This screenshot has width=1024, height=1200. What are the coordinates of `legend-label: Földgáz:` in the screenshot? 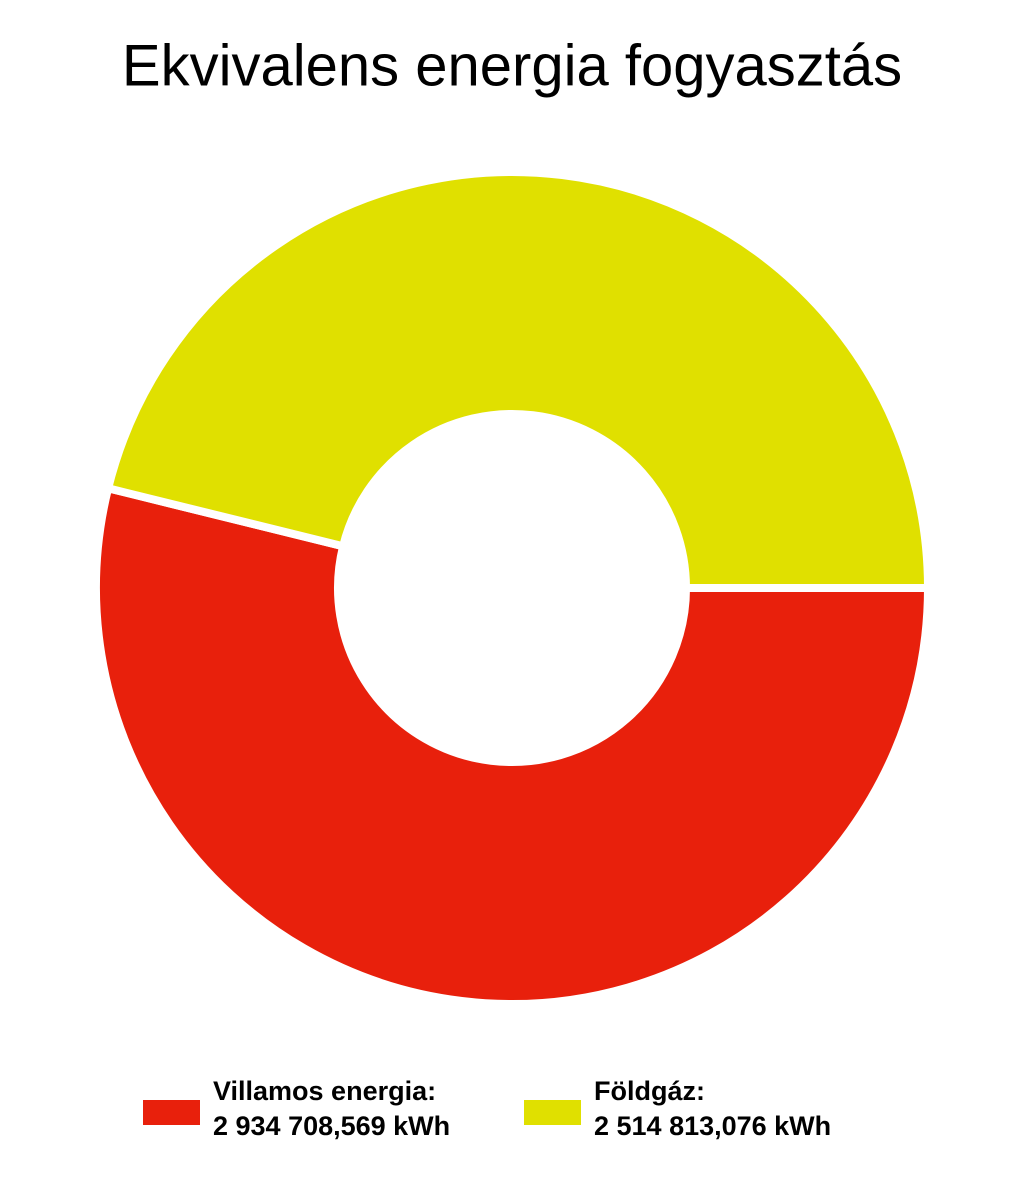 It's located at (649, 1091).